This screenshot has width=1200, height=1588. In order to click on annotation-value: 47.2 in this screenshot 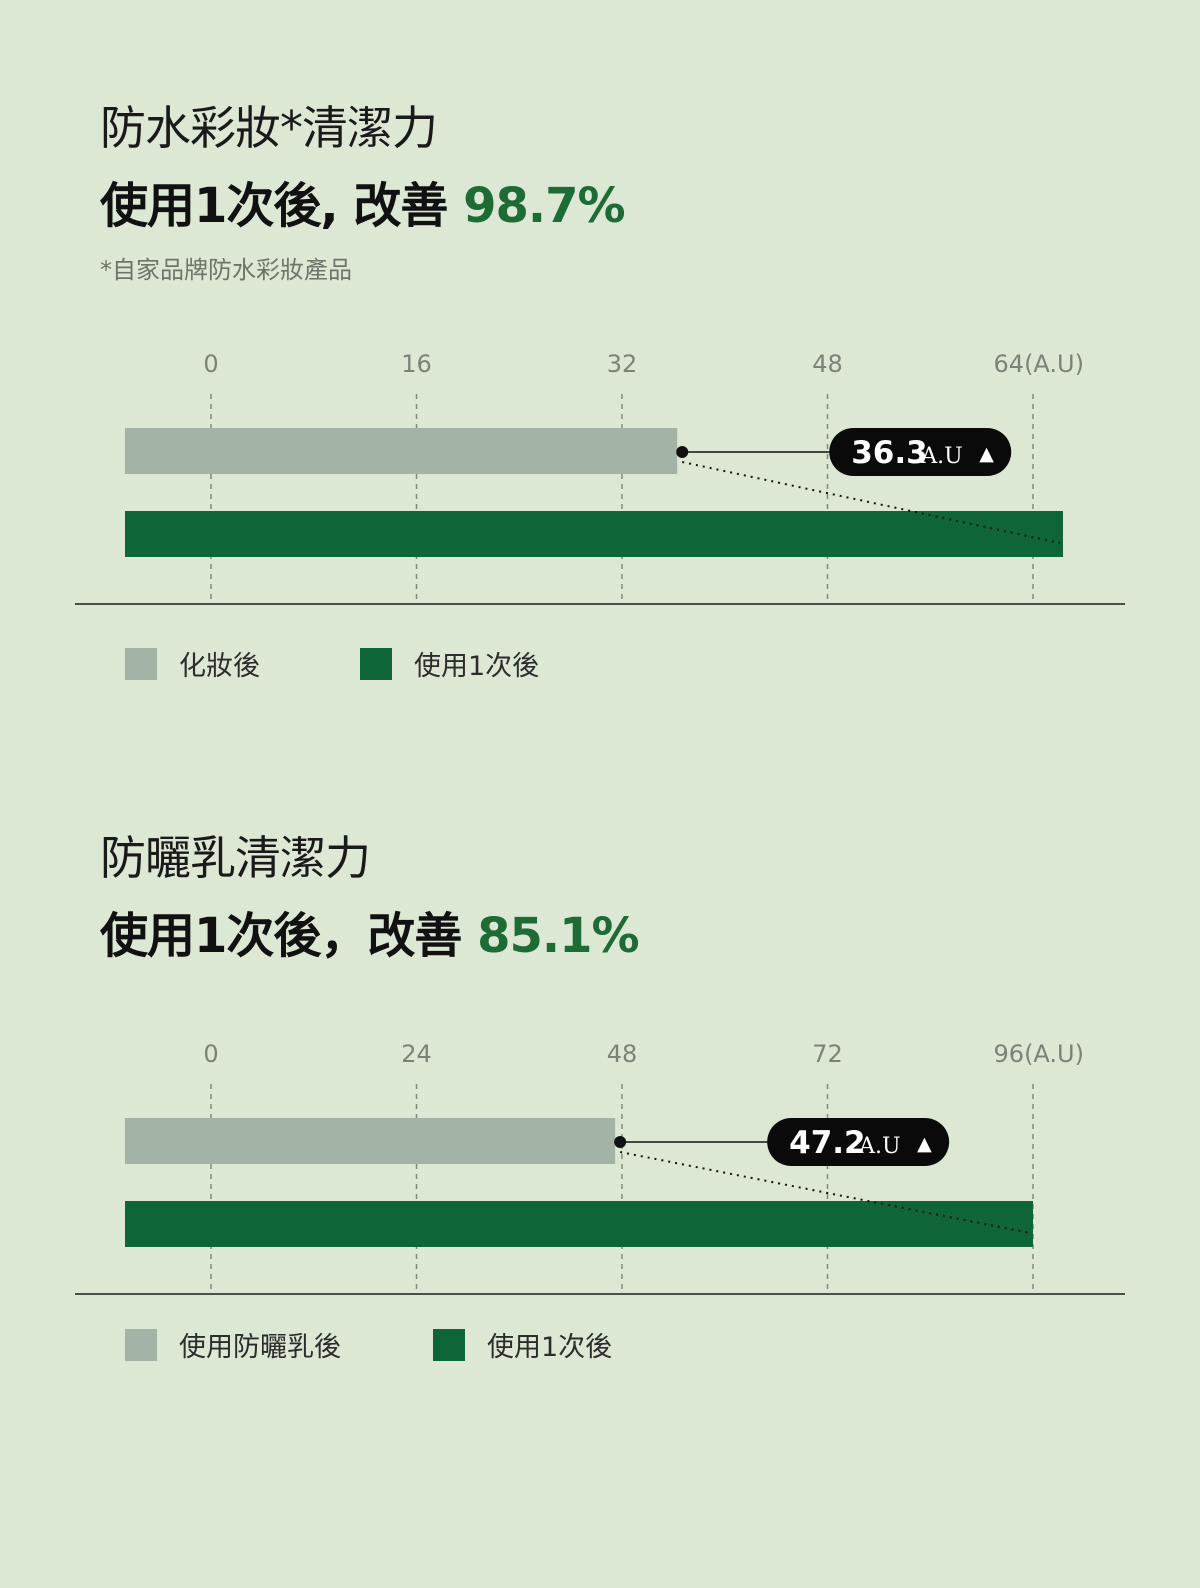, I will do `click(827, 1143)`.